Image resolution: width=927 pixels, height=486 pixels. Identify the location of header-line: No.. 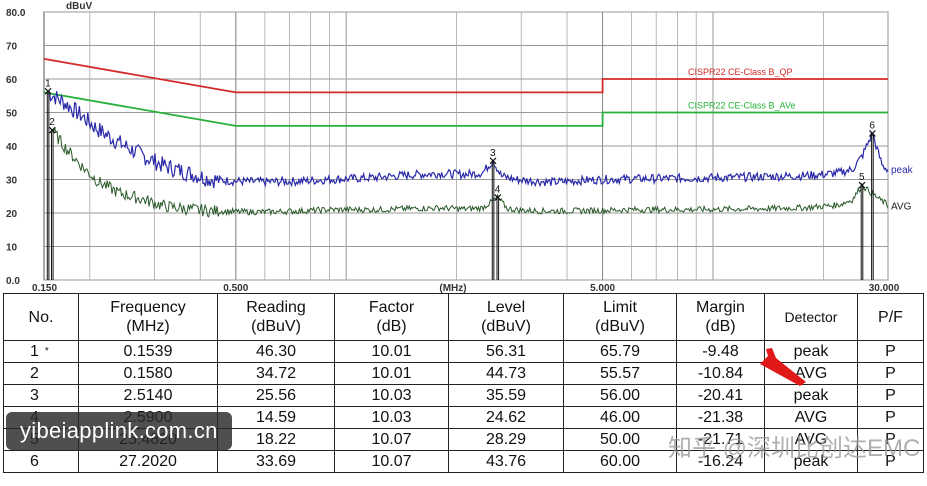
(41, 317).